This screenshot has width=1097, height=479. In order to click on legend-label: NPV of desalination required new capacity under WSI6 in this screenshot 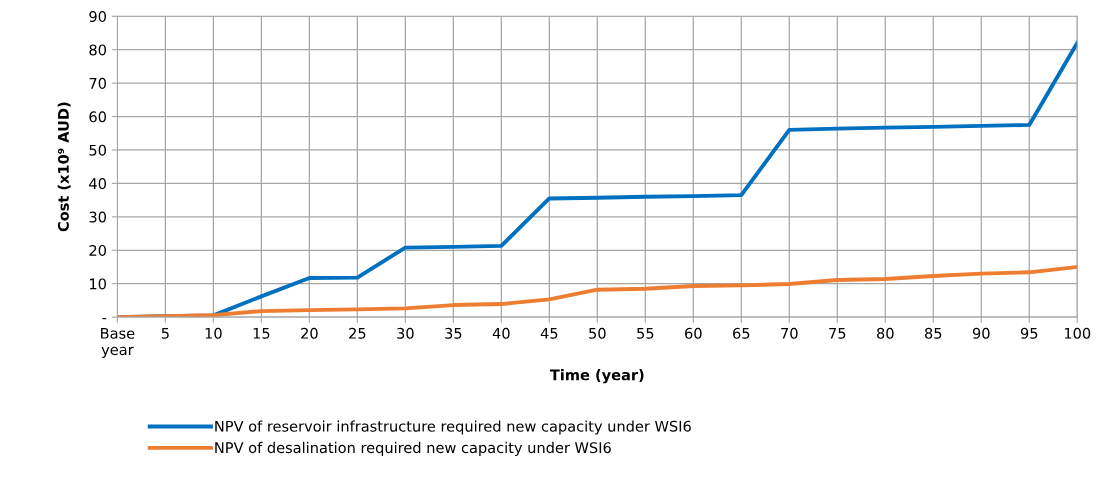, I will do `click(413, 448)`.